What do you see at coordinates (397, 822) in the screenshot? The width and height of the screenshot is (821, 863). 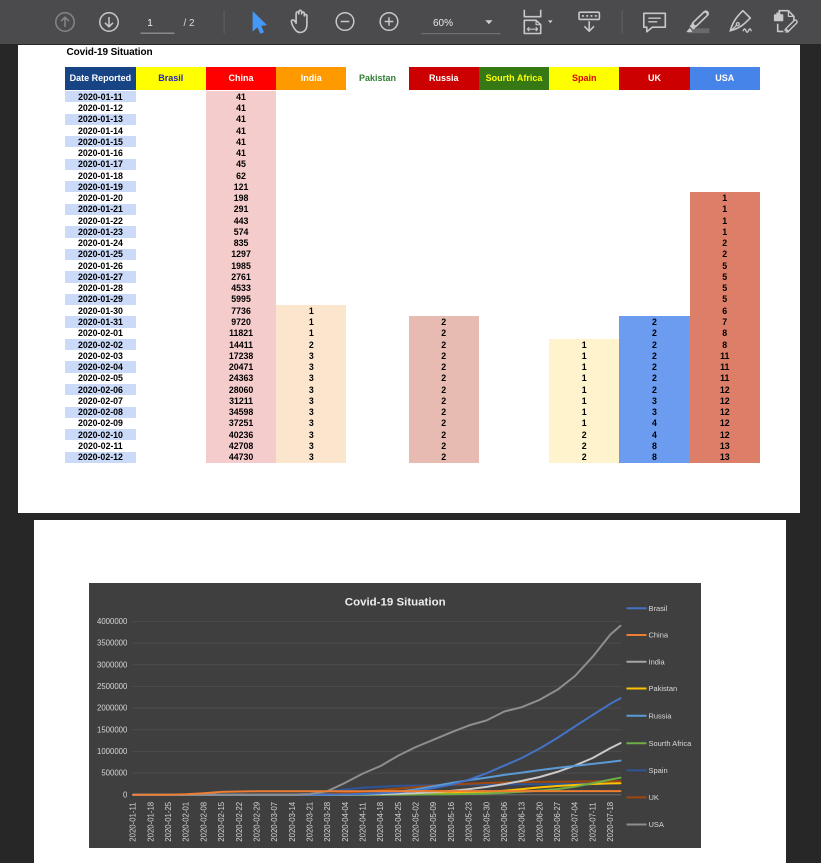 I see `svg-text: 2020-04-25` at bounding box center [397, 822].